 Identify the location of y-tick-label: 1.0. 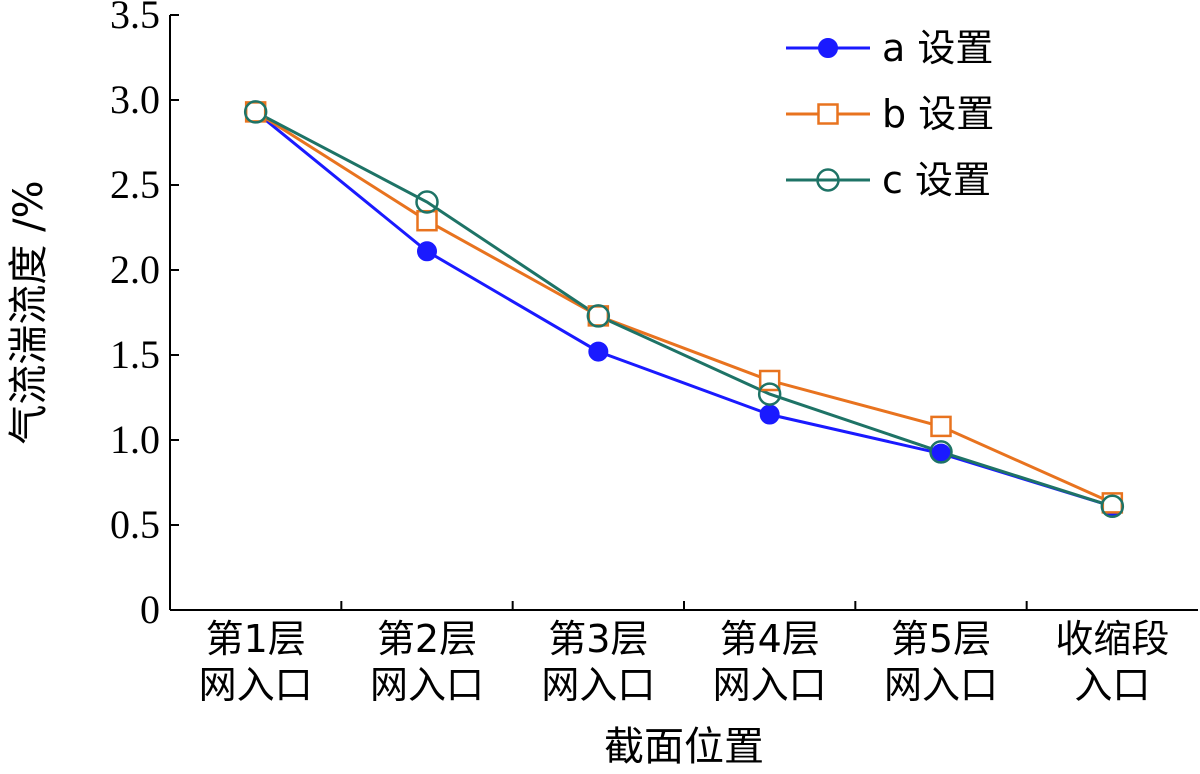
(135, 439).